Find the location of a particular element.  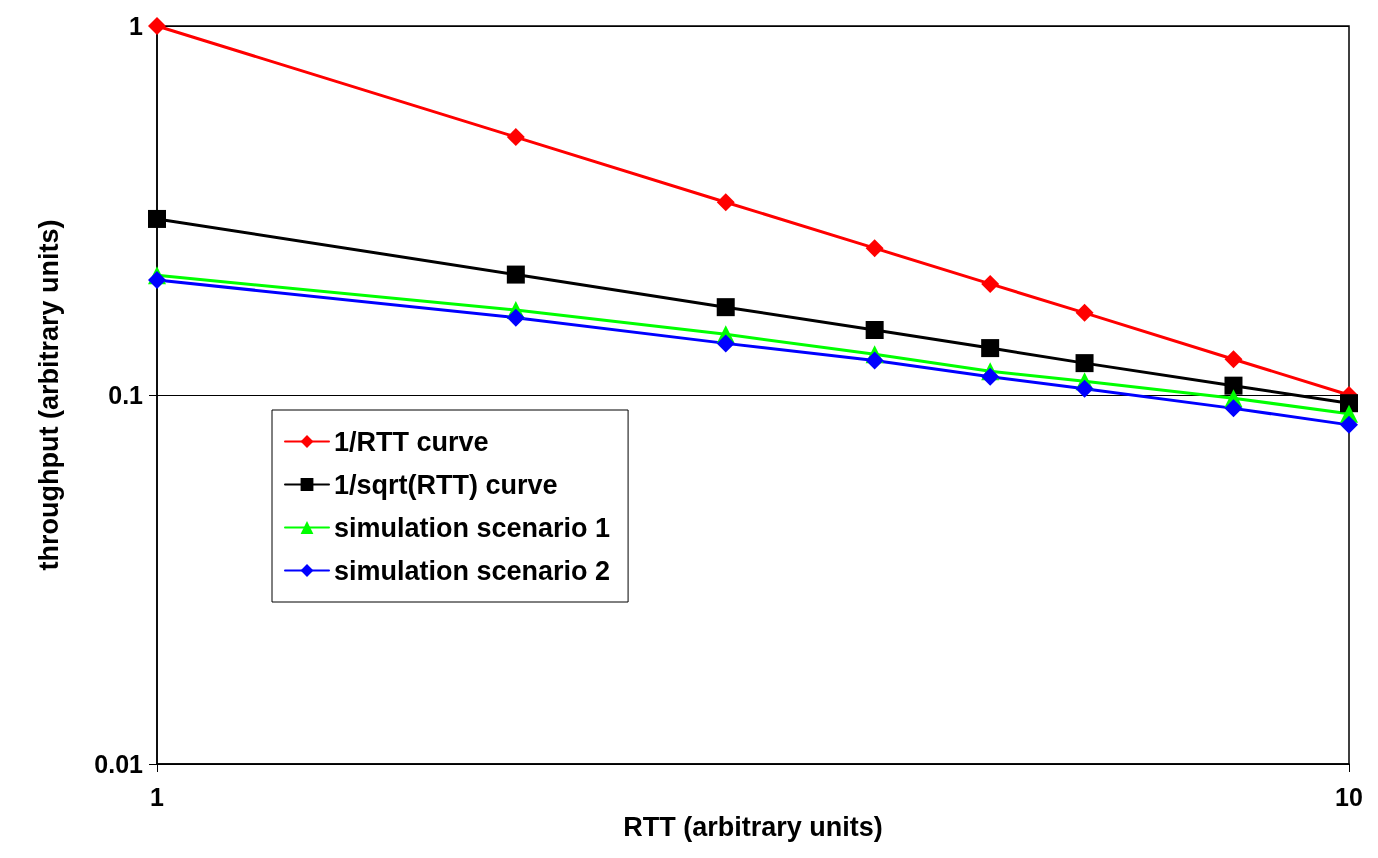

legend-label: 1/RTT curve is located at coordinates (411, 441).